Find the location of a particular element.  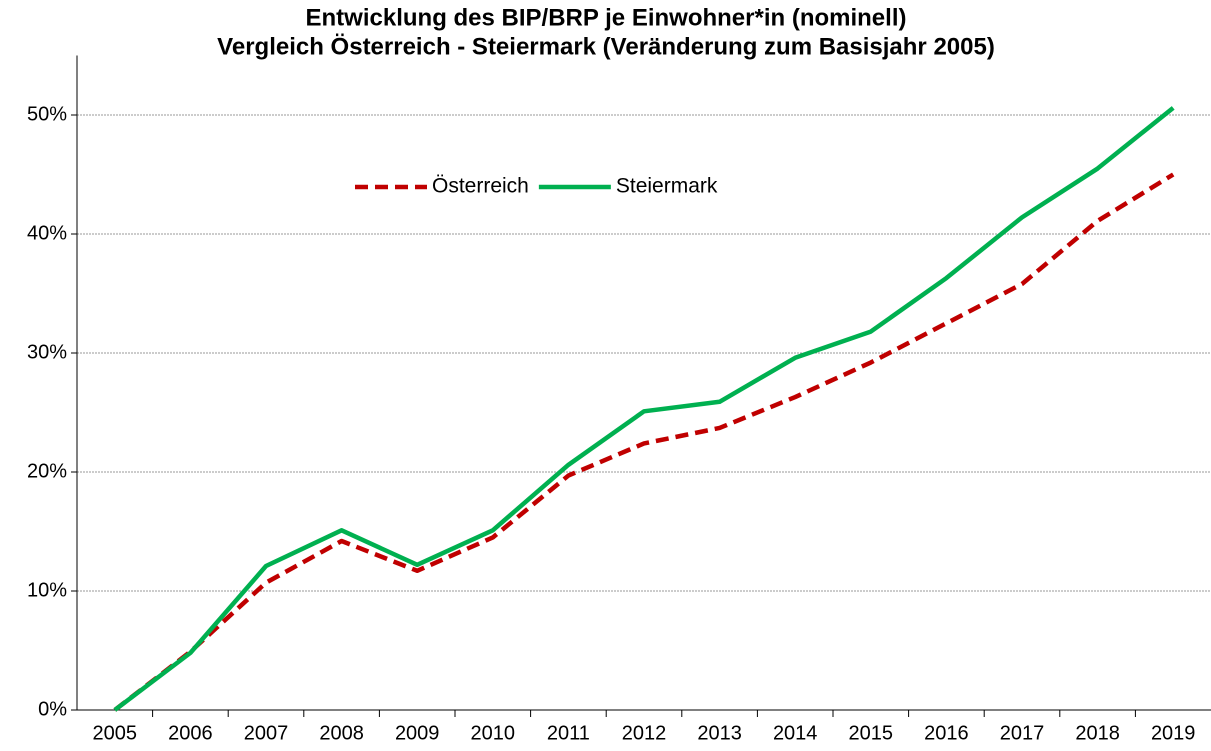

x-tick-label: 2007 is located at coordinates (266, 733).